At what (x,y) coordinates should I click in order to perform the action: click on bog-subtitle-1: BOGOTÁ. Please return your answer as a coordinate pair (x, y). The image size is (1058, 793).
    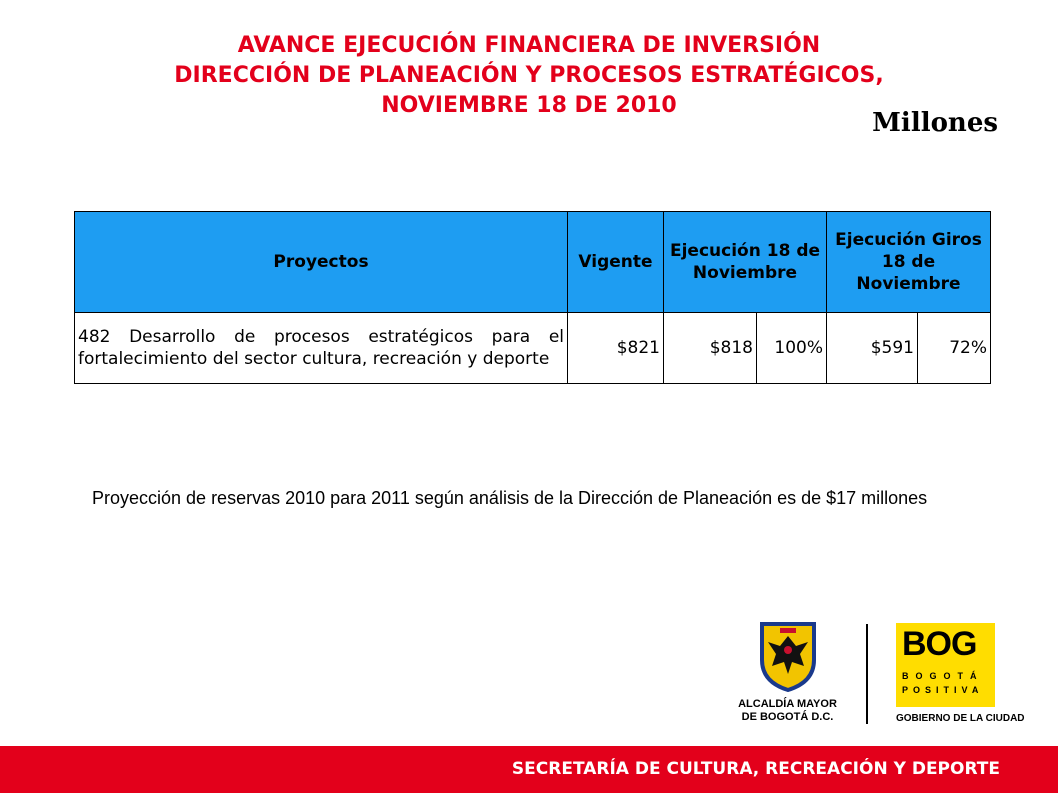
    Looking at the image, I should click on (943, 676).